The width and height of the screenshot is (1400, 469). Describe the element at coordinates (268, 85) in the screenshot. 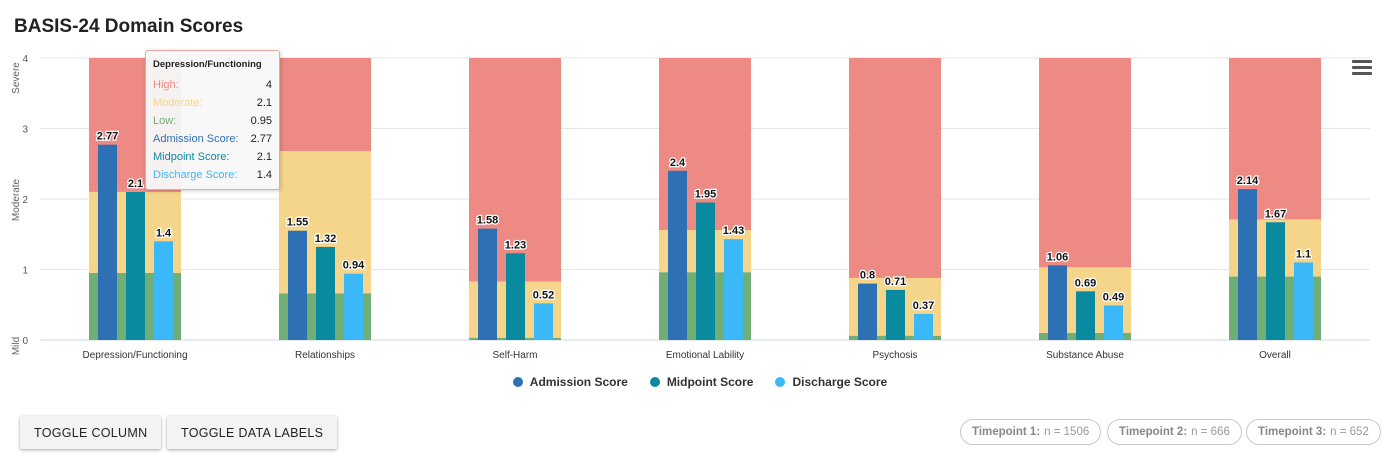

I see `tooltip-value-high: 4` at that location.